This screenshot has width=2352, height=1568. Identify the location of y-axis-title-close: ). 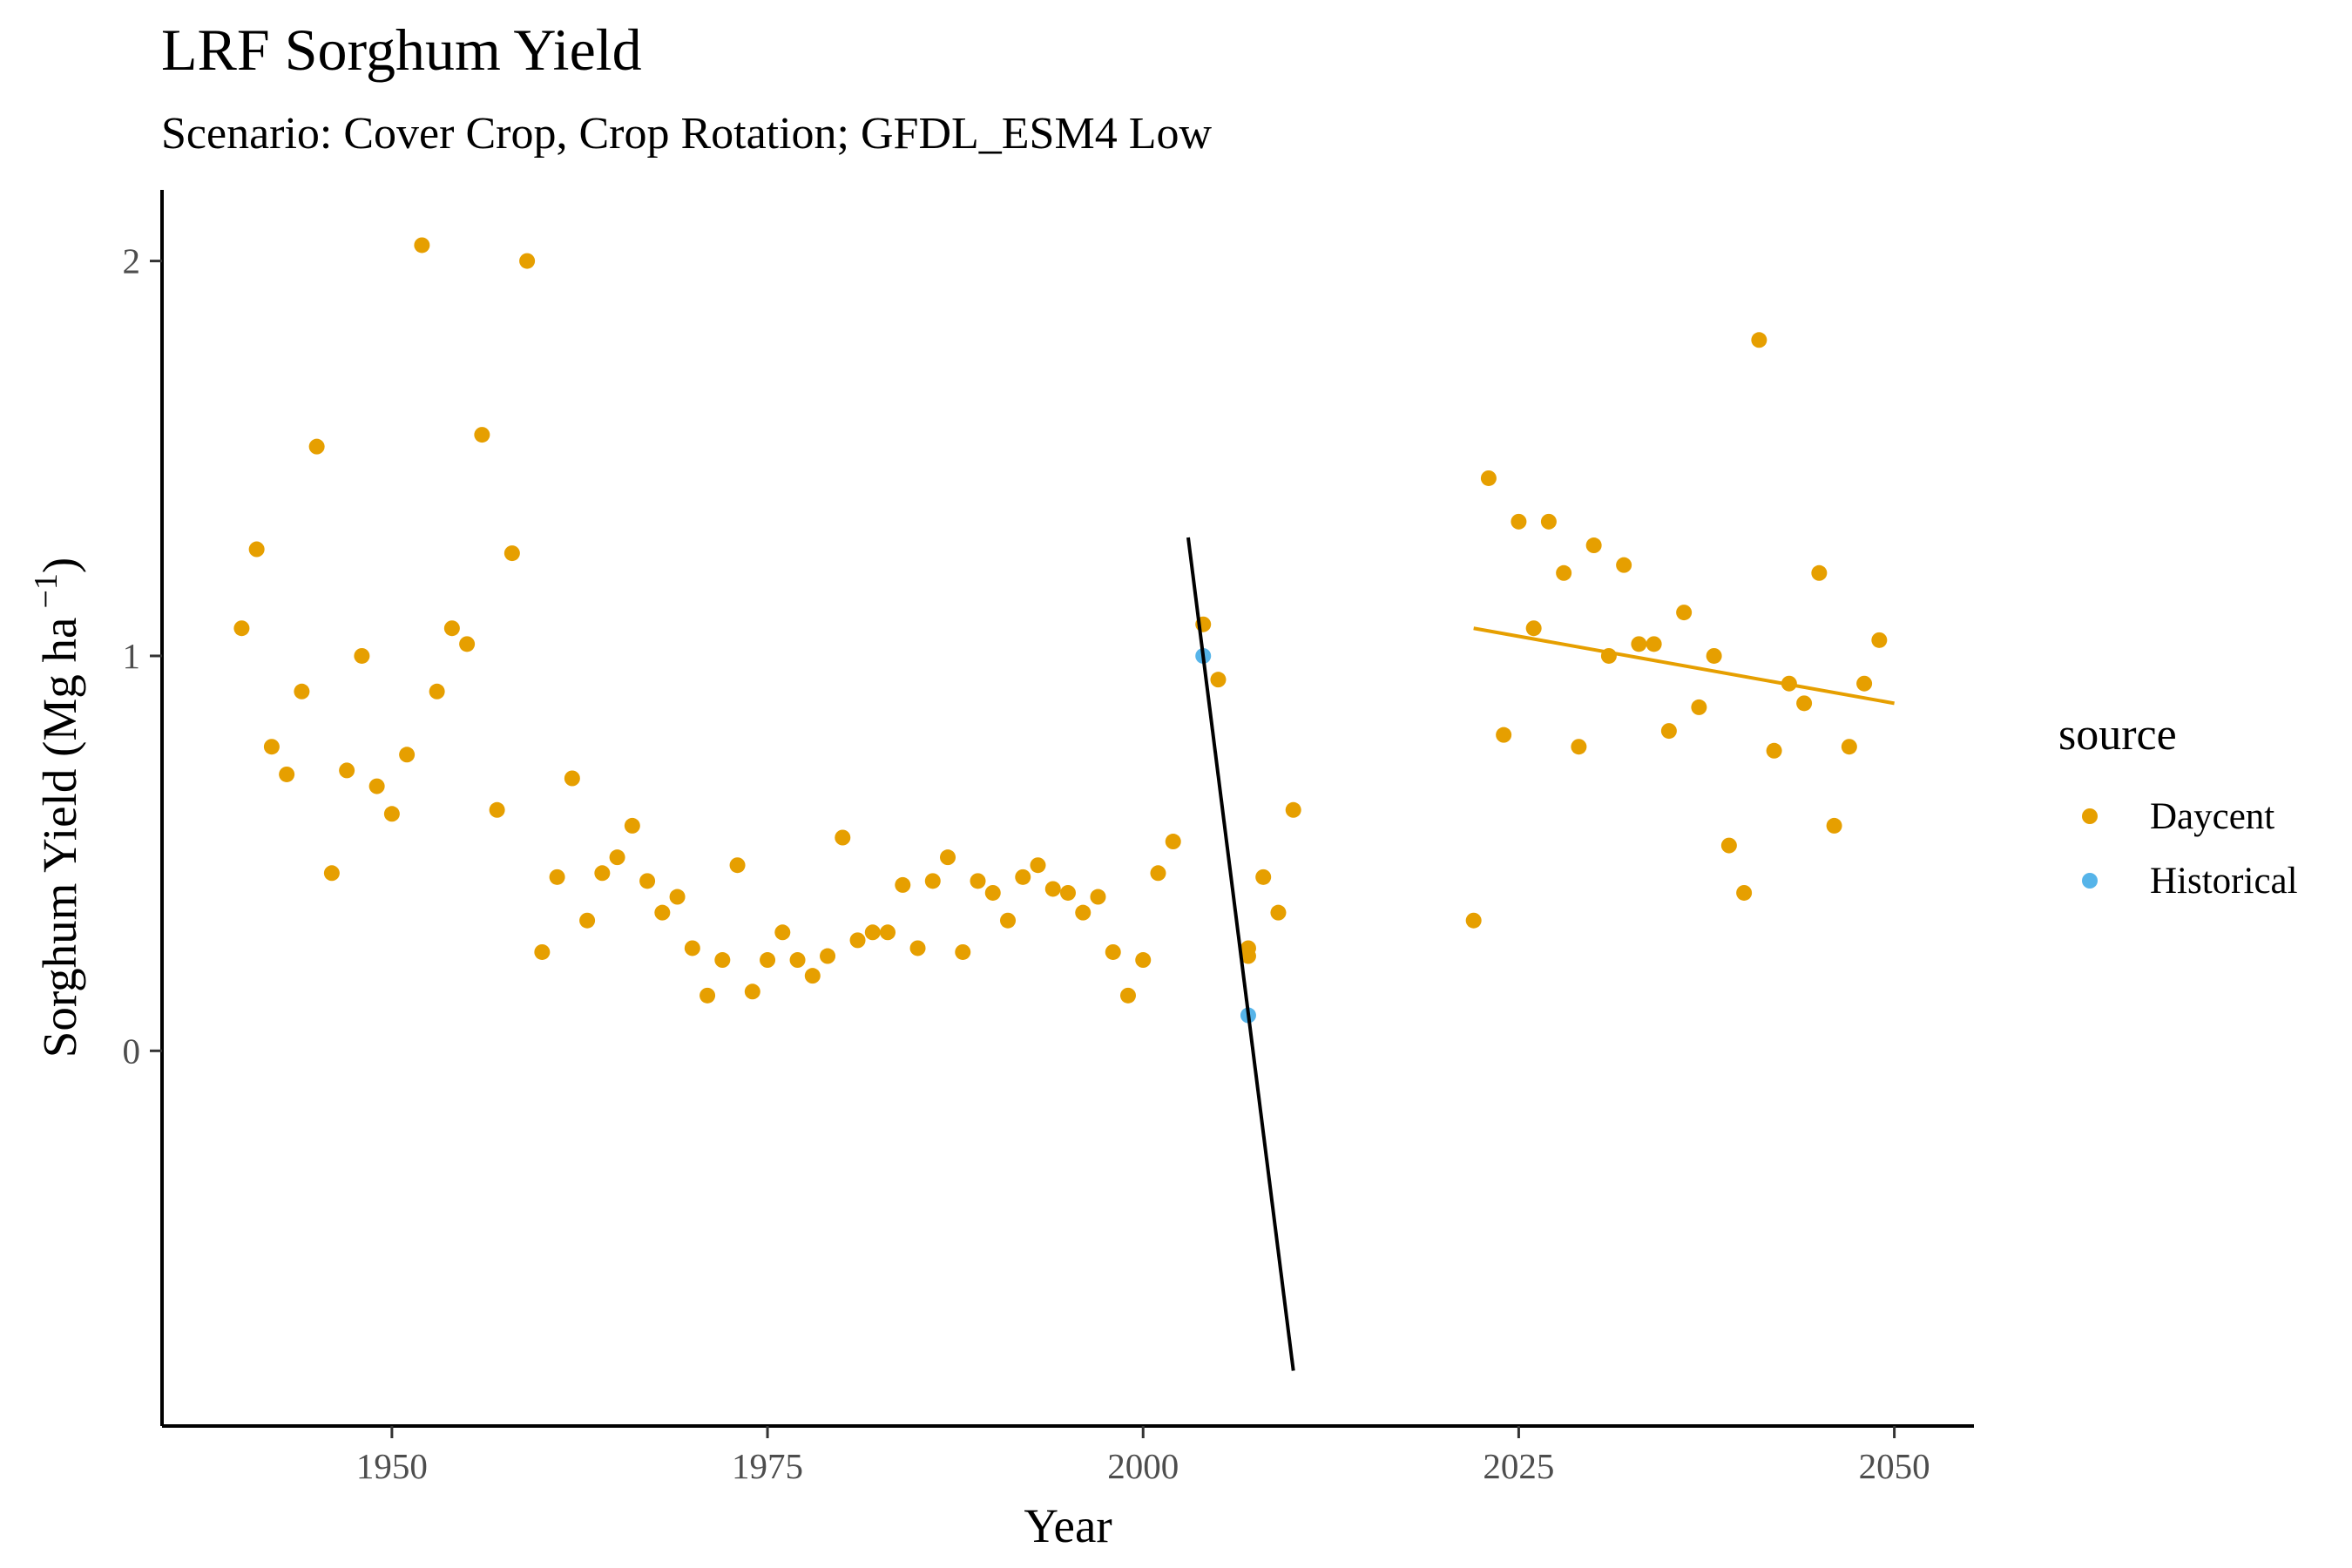
(59, 565).